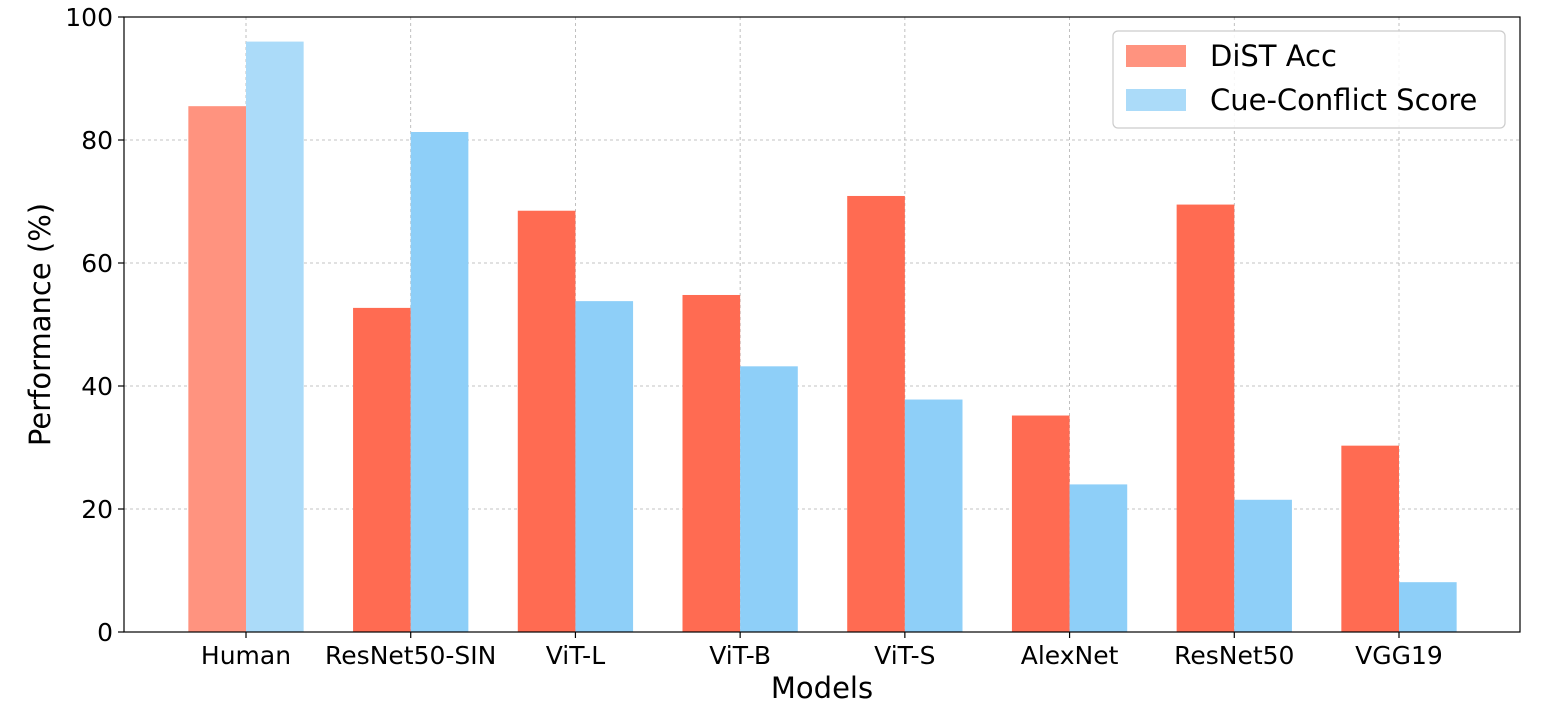 Image resolution: width=1542 pixels, height=712 pixels. Describe the element at coordinates (1343, 100) in the screenshot. I see `legend-entry: Cue-Conflict Score` at that location.